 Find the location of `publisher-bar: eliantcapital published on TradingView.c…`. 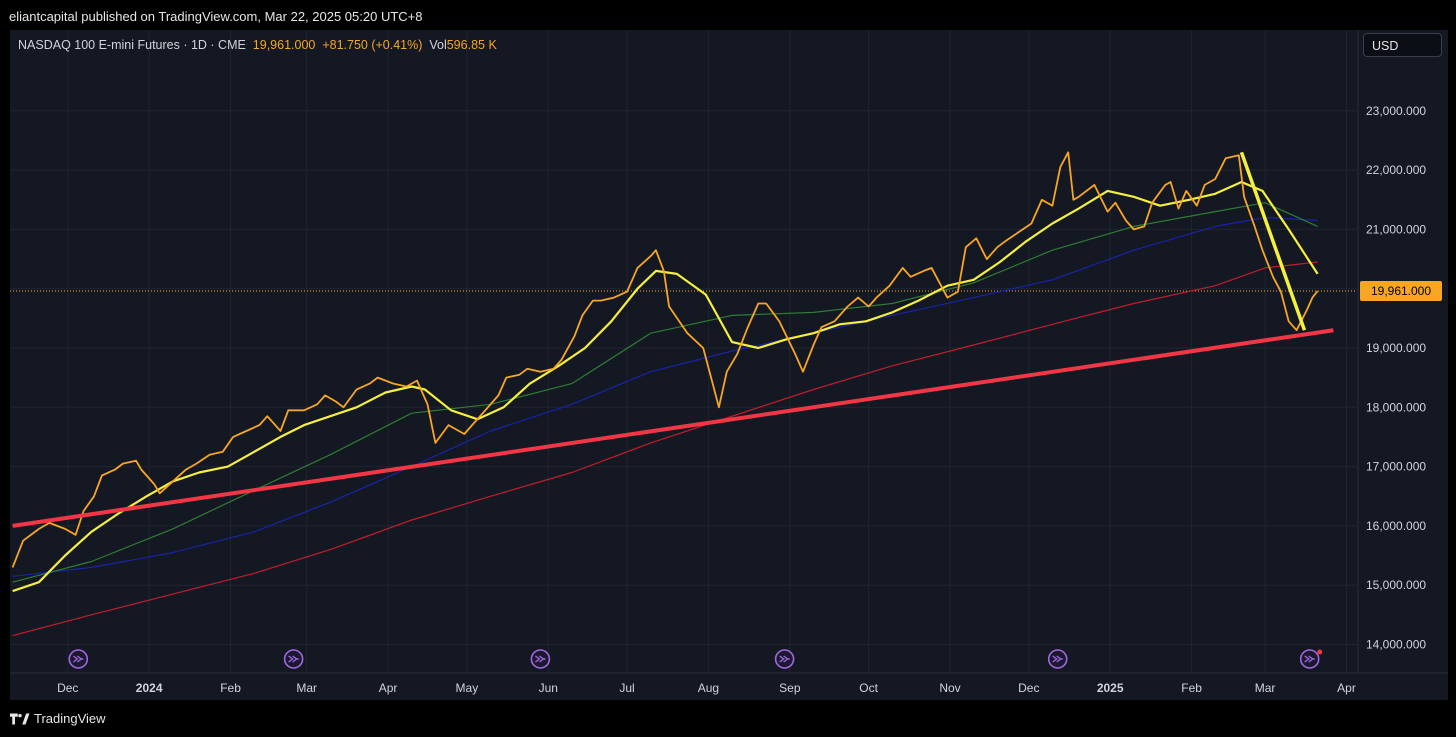

publisher-bar: eliantcapital published on TradingView.c… is located at coordinates (728, 15).